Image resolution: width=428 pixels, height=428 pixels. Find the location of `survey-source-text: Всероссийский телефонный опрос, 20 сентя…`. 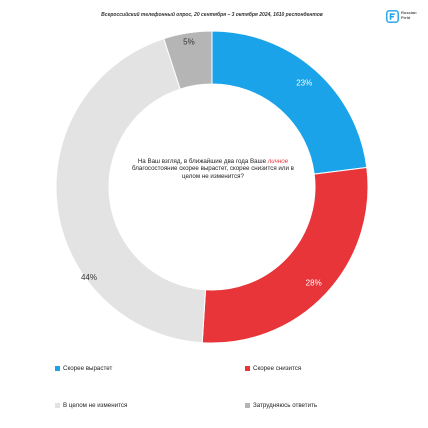

survey-source-text: Всероссийский телефонный опрос, 20 сентя… is located at coordinates (212, 15).